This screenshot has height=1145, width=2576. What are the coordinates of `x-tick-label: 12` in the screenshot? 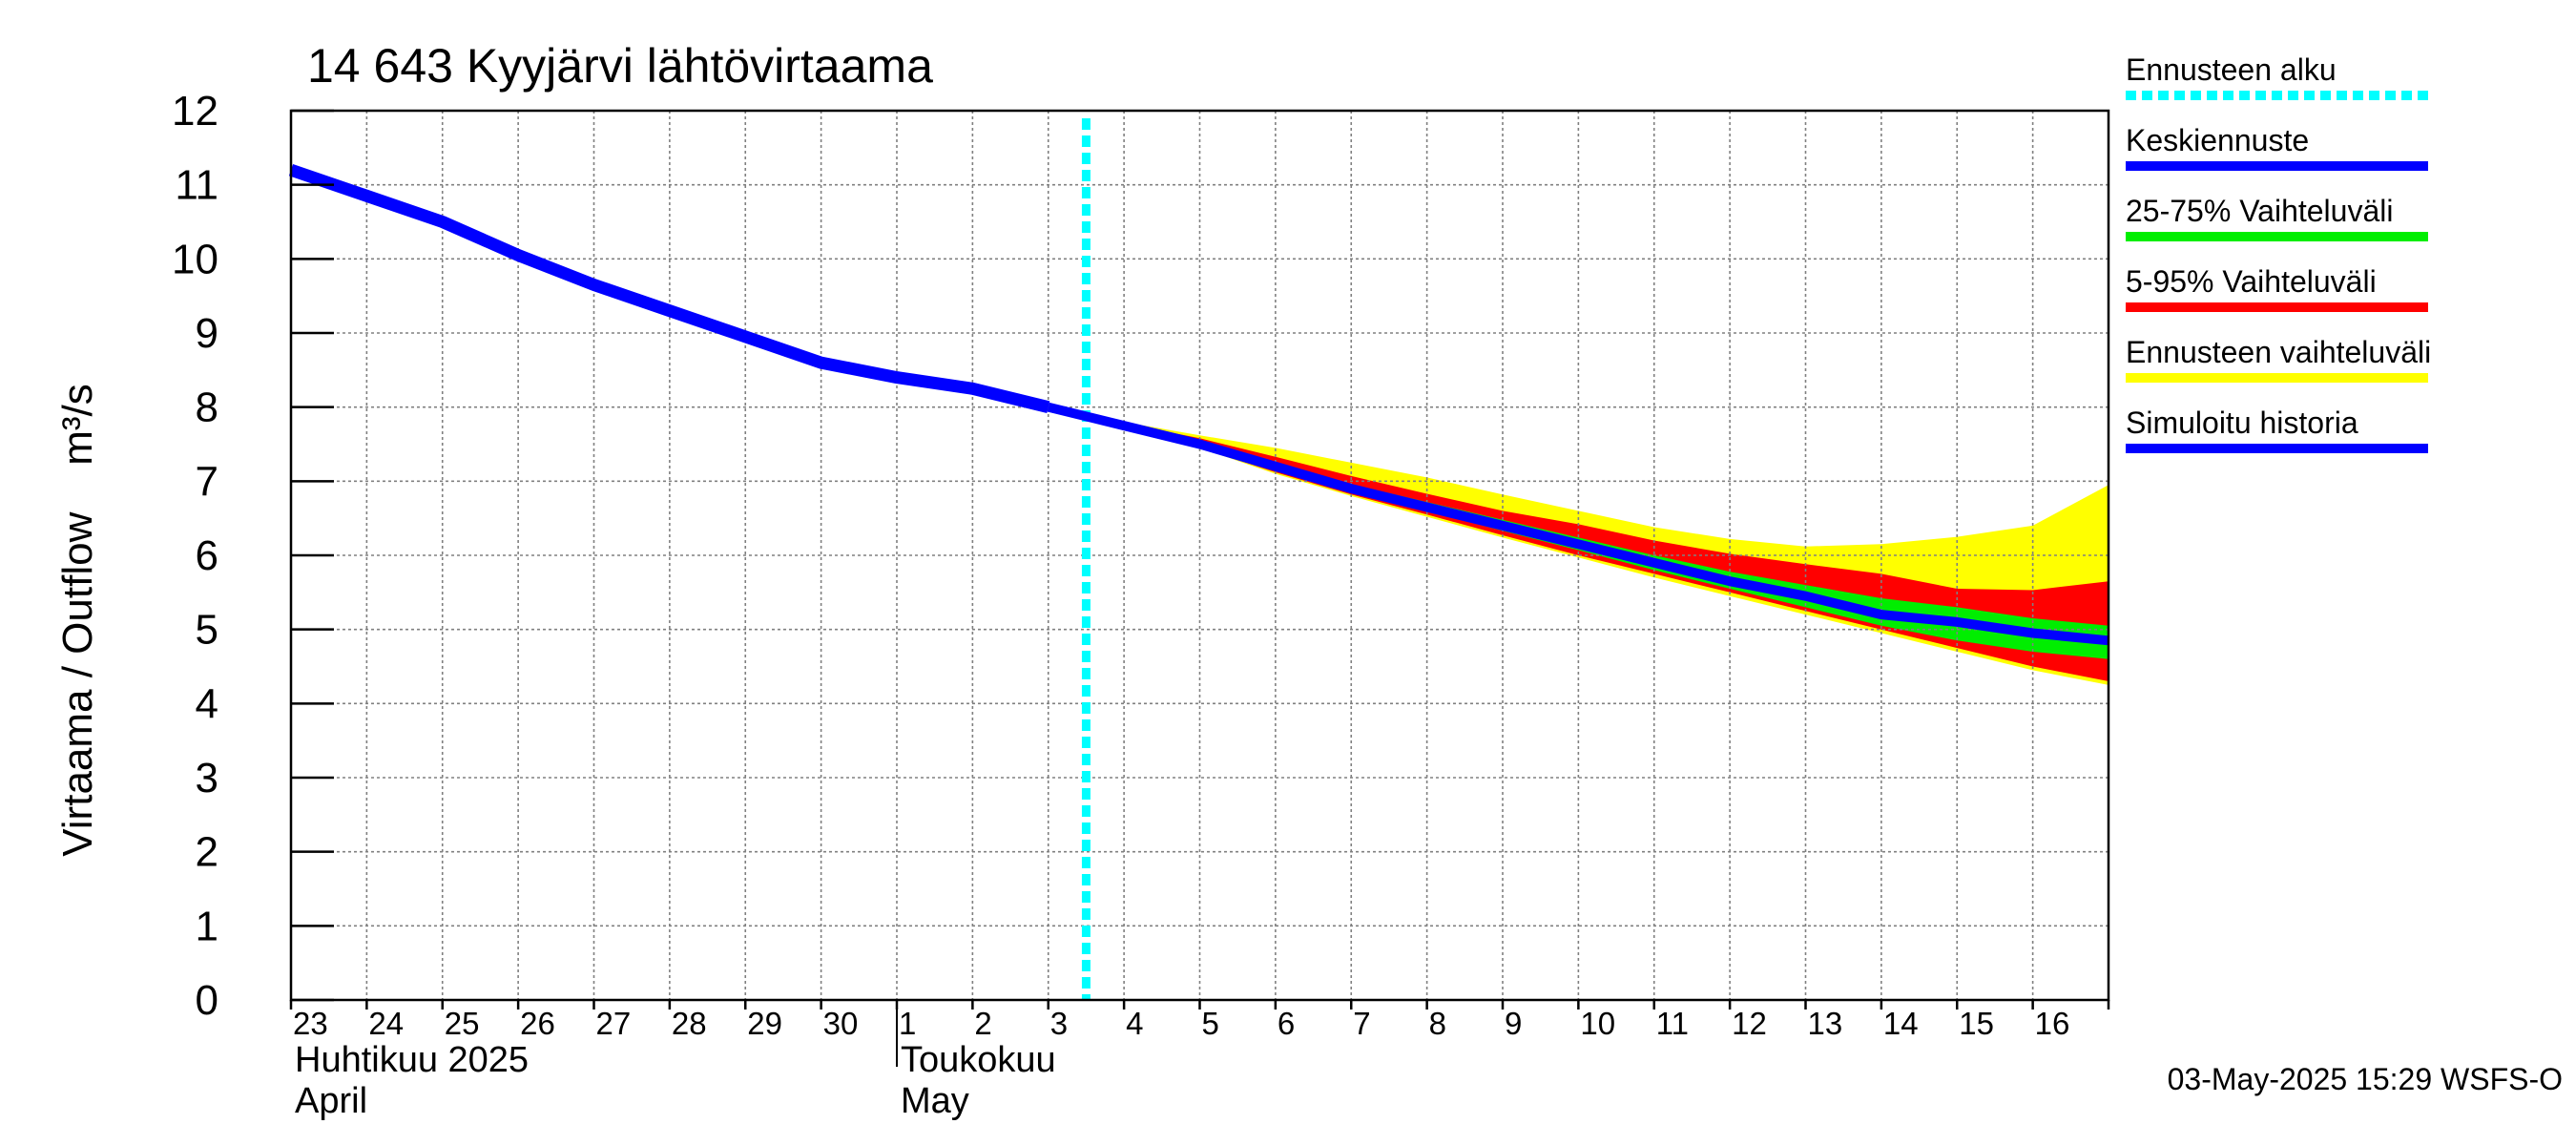 It's located at (1749, 1023).